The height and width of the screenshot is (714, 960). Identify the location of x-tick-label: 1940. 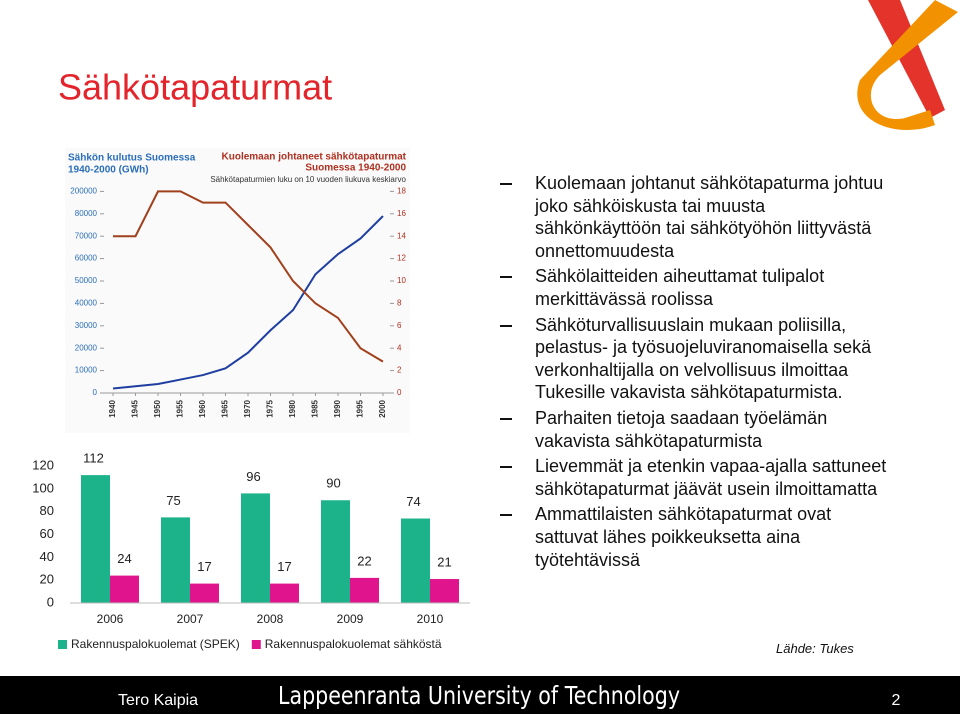
(112, 408).